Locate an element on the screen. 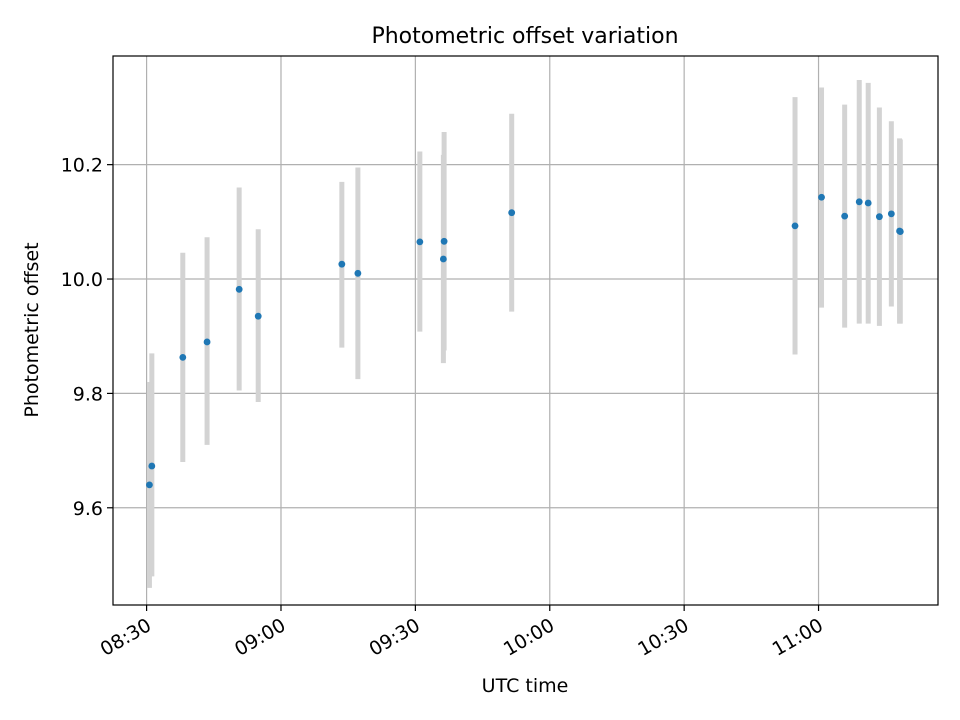 Image resolution: width=960 pixels, height=720 pixels. y-tick-label: 10.2 is located at coordinates (82, 166).